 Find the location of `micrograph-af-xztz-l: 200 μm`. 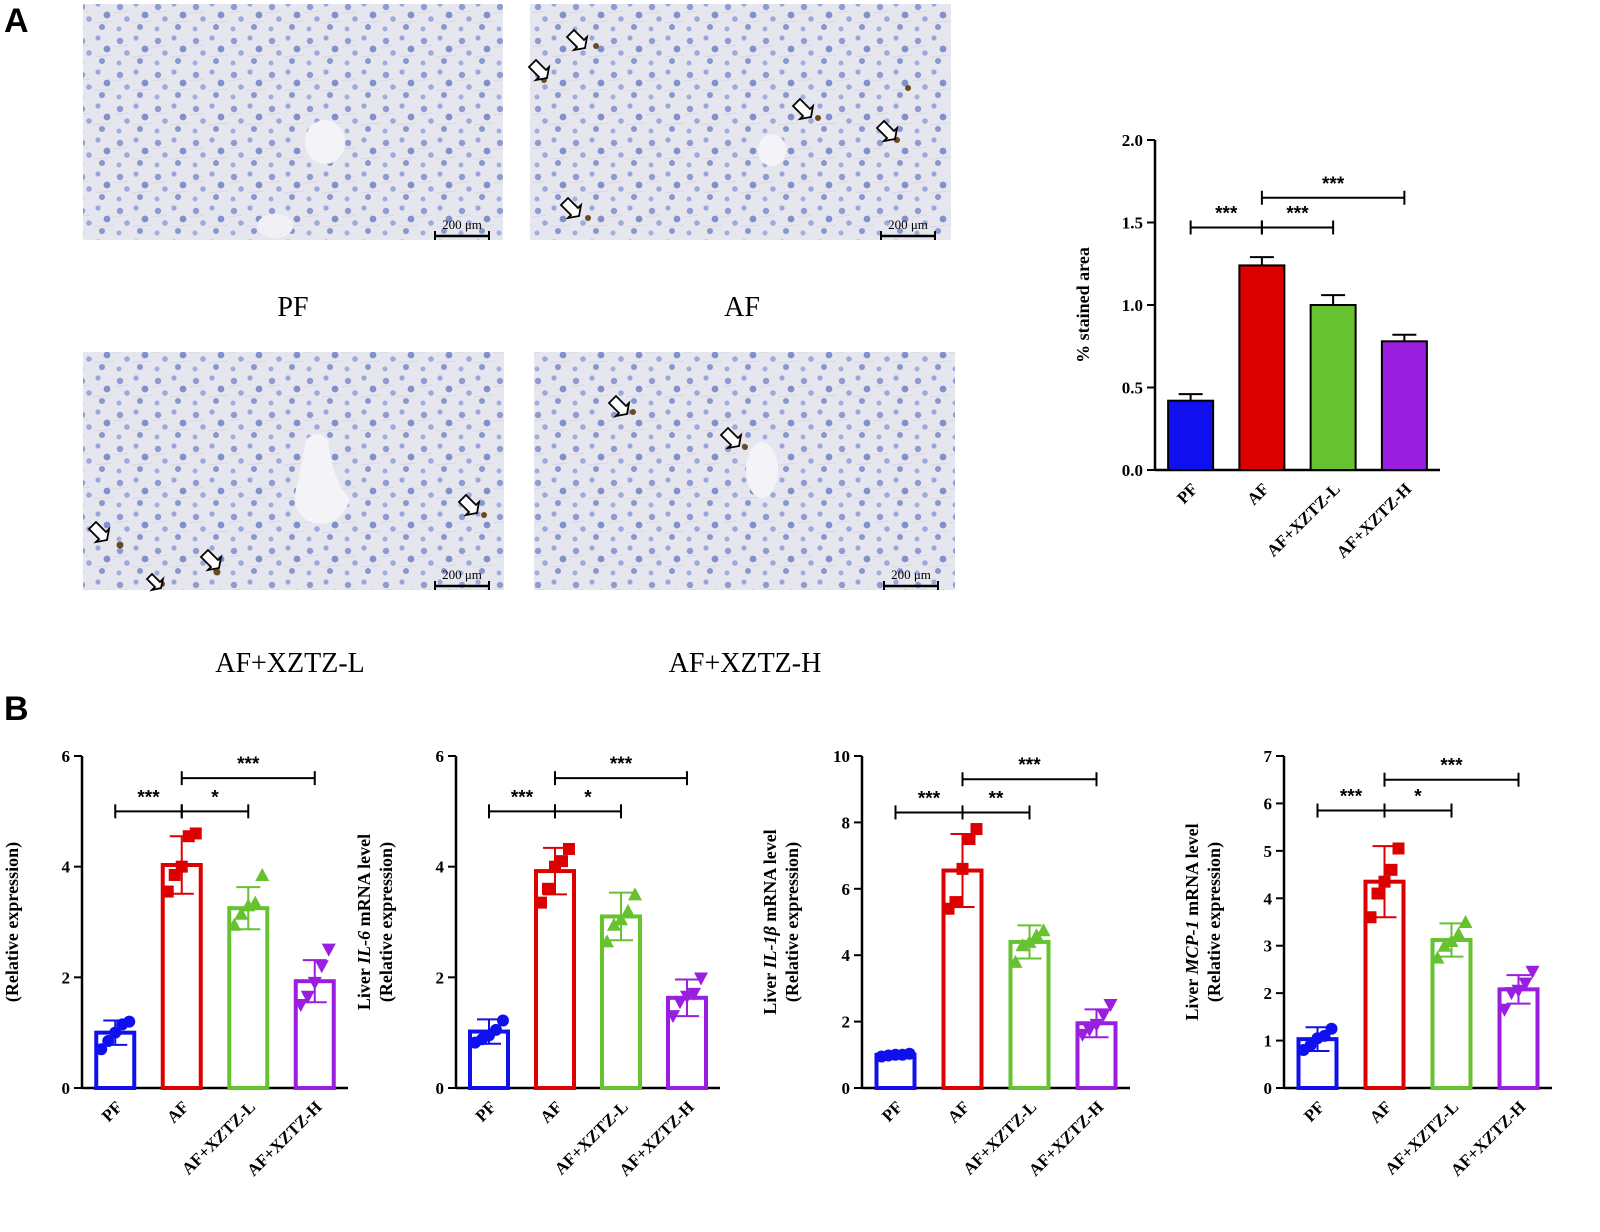

micrograph-af-xztz-l: 200 μm is located at coordinates (293, 472).